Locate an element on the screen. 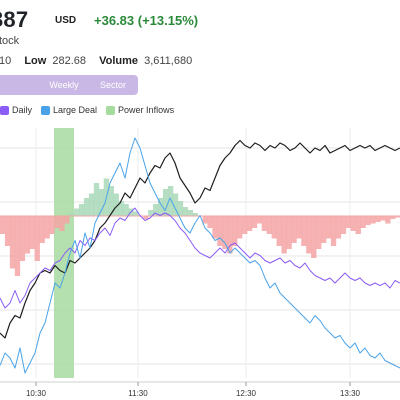 This screenshot has height=400, width=400. period-tabs: Weekly Sector is located at coordinates (69, 85).